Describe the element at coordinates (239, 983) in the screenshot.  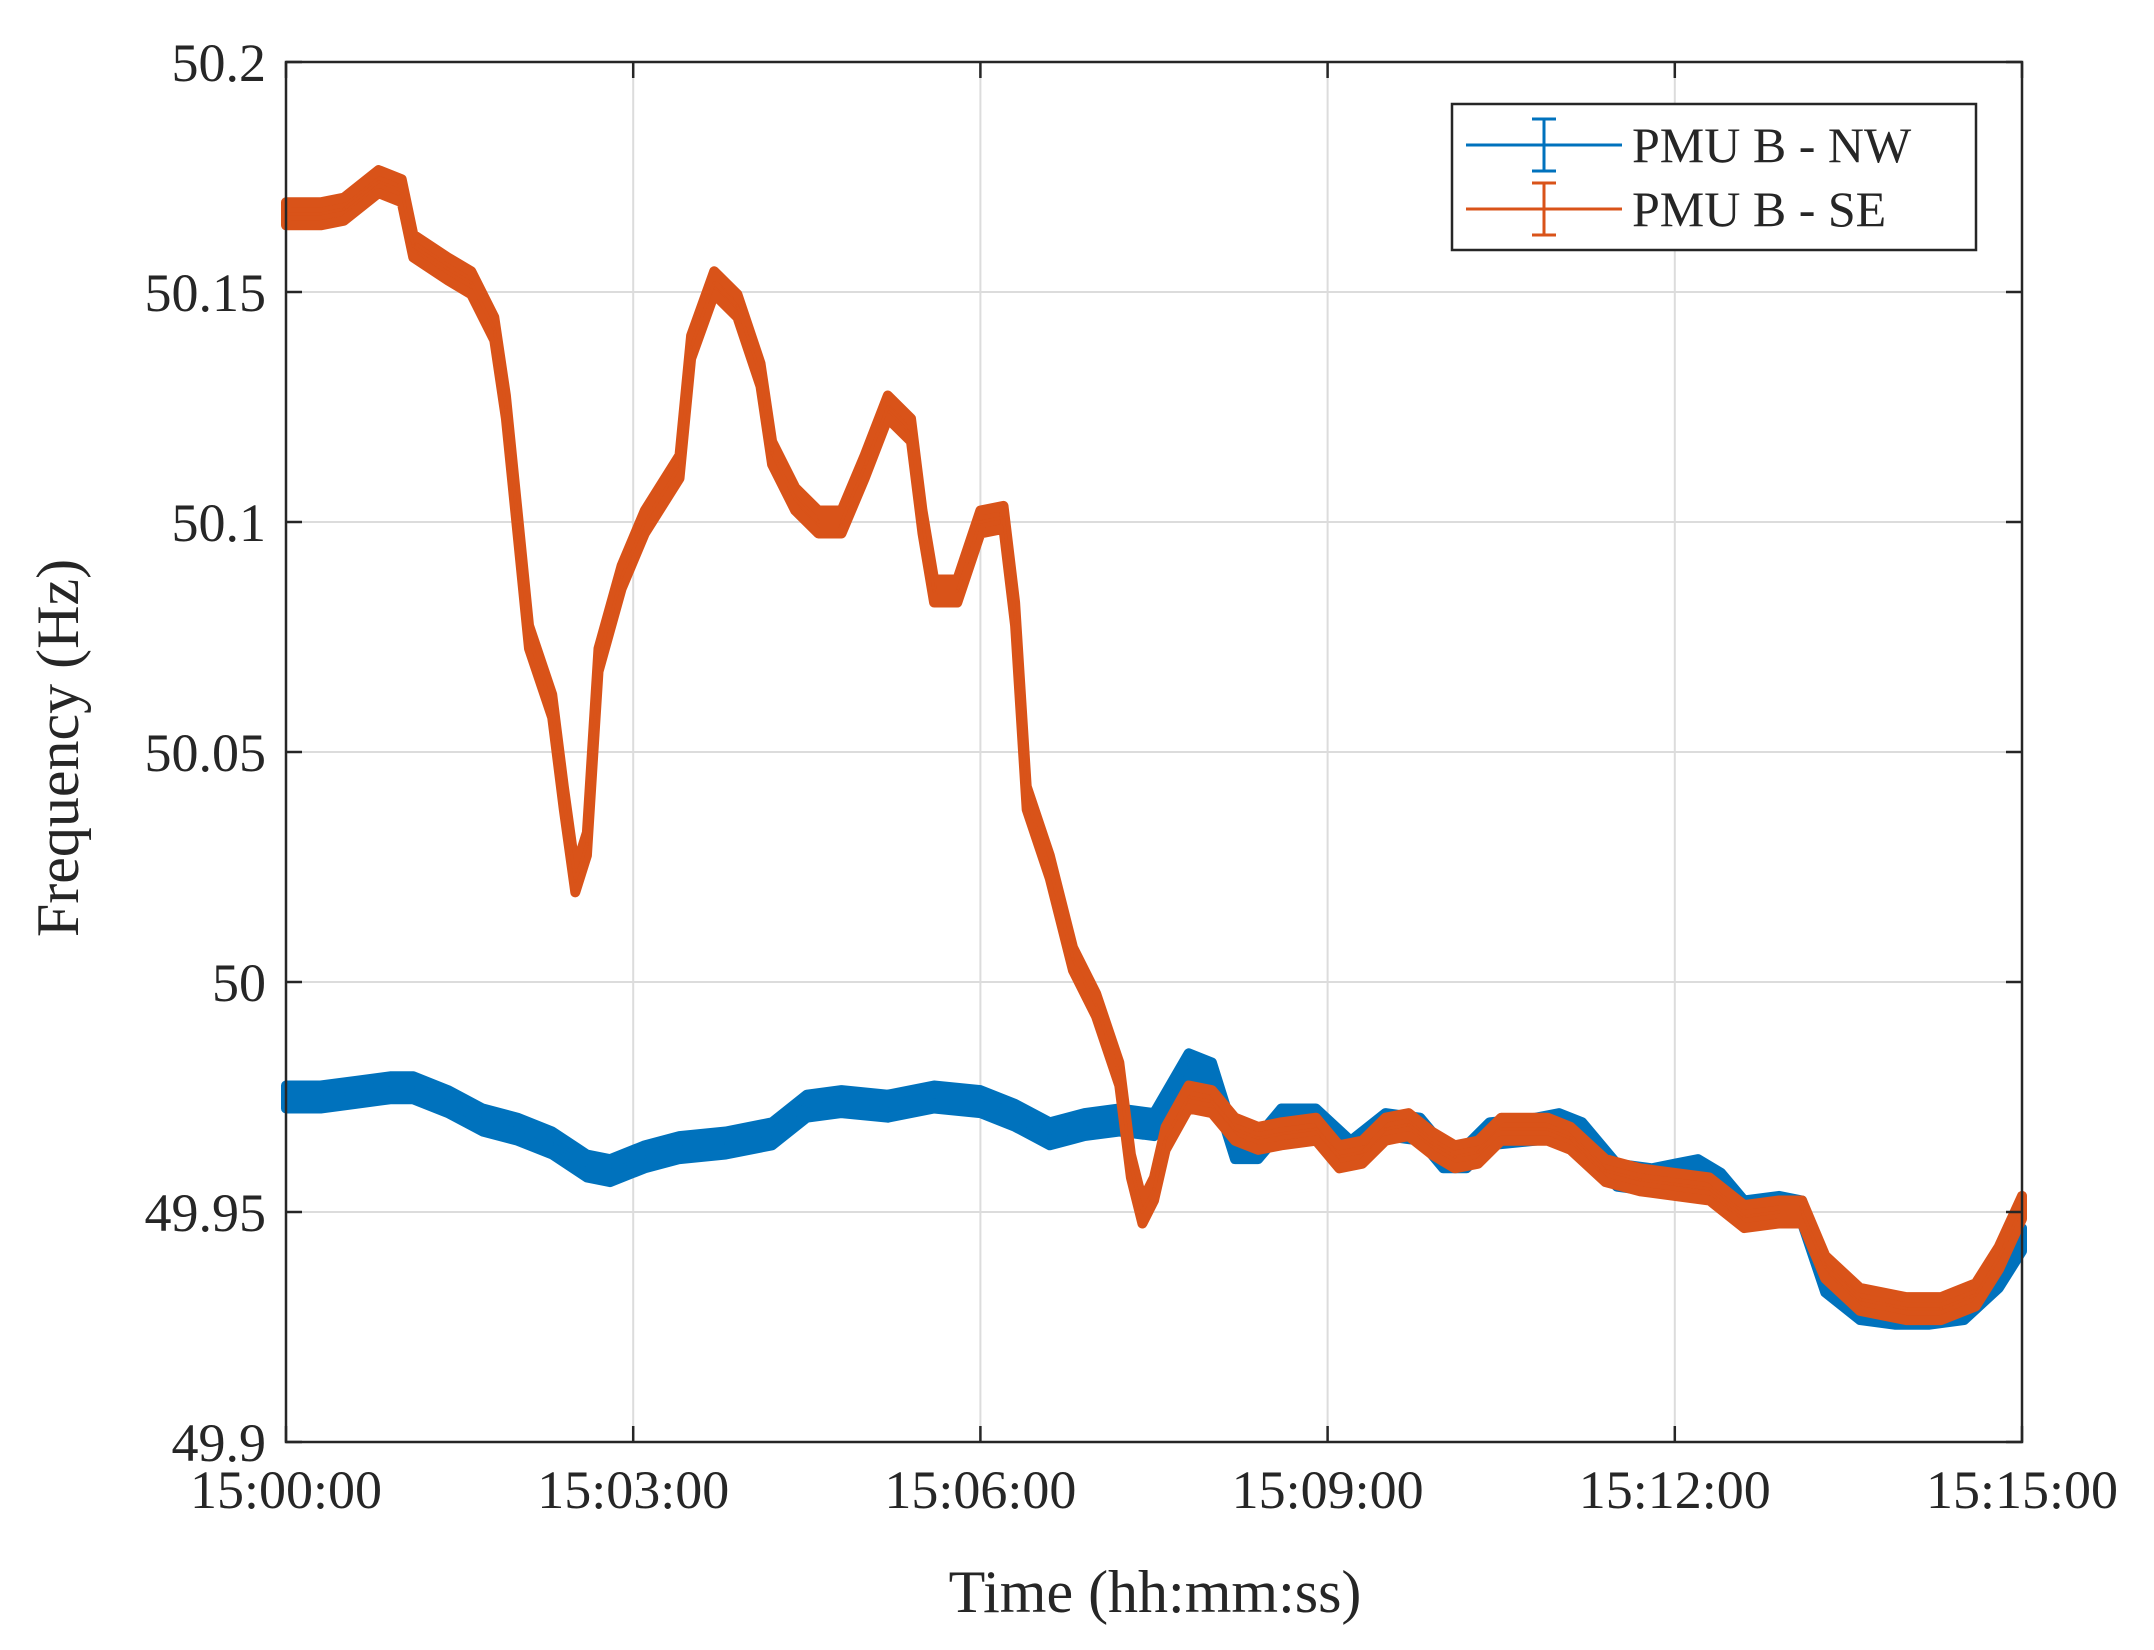
I see `y-tick-label: 50` at that location.